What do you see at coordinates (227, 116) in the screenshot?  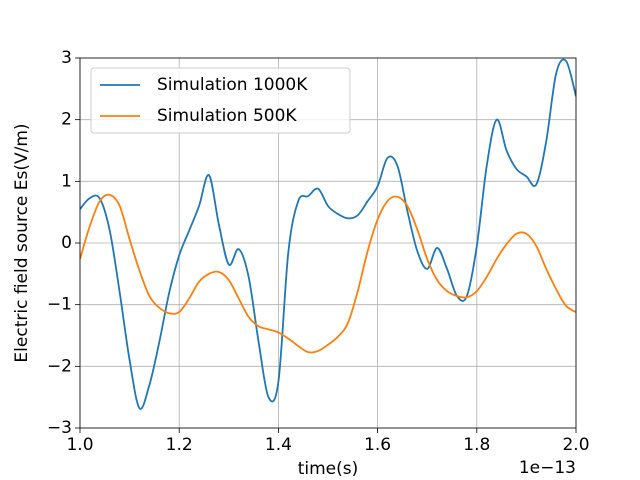 I see `legend-label: Simulation 500K` at bounding box center [227, 116].